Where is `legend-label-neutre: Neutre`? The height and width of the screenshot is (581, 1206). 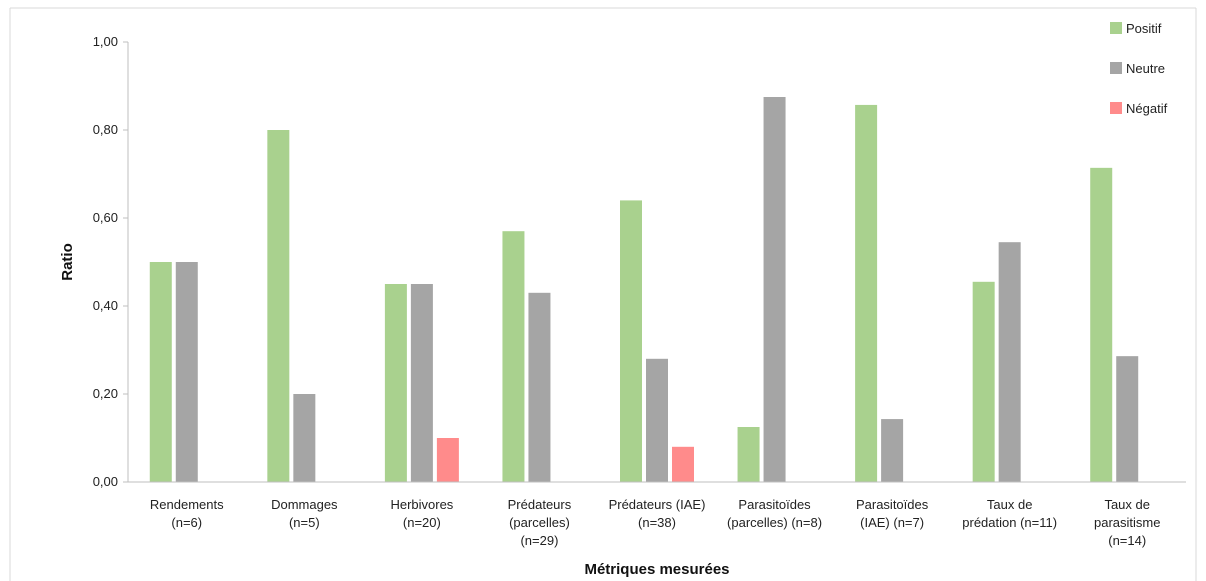 legend-label-neutre: Neutre is located at coordinates (1145, 68).